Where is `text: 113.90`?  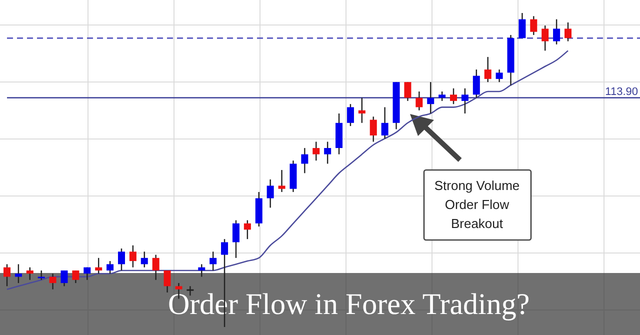 text: 113.90 is located at coordinates (621, 92).